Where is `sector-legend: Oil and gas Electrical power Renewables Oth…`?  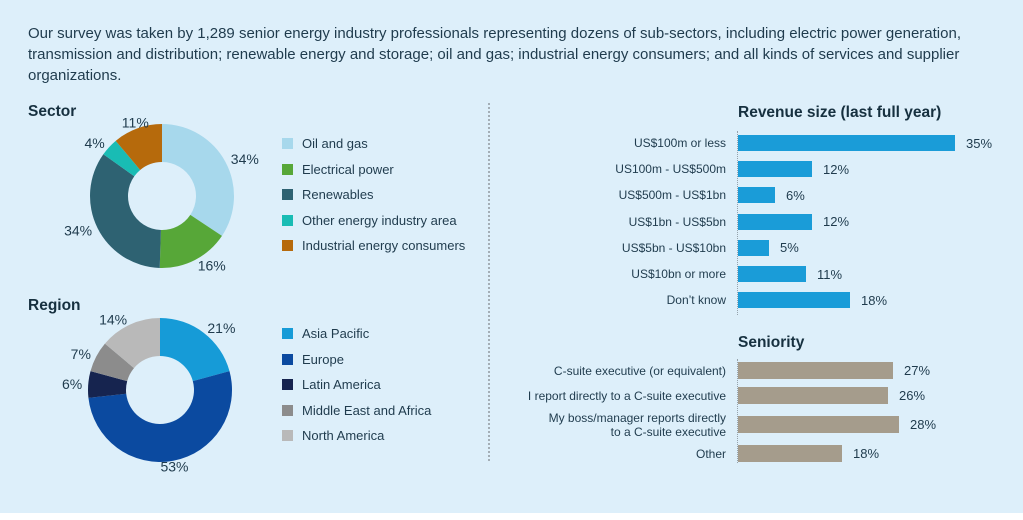
sector-legend: Oil and gas Electrical power Renewables Oth… is located at coordinates (373, 195).